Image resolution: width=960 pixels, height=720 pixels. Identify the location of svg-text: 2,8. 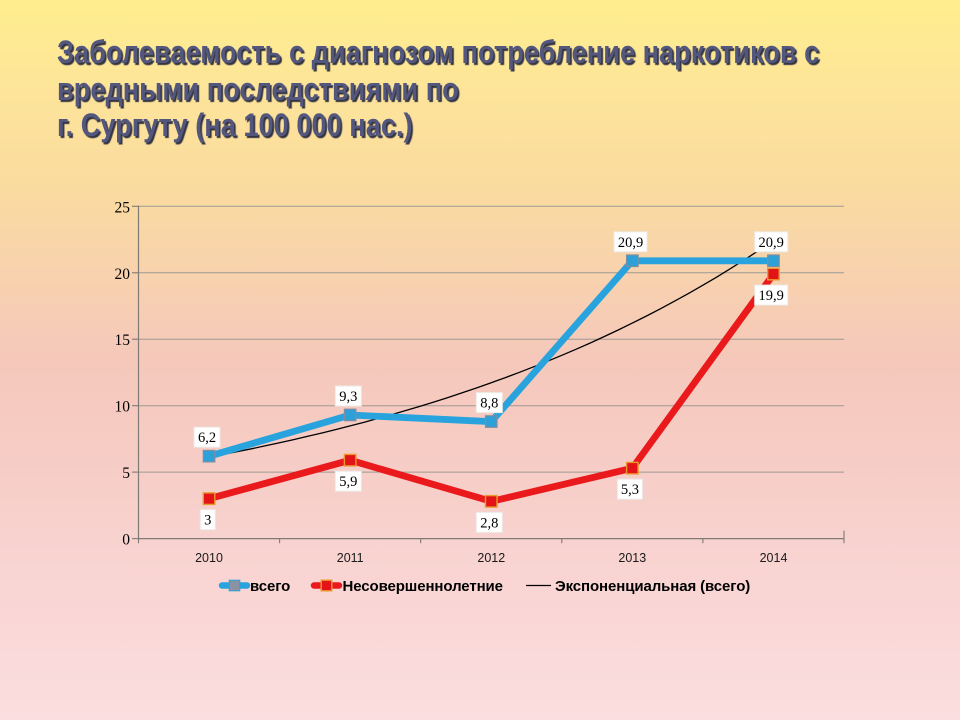
(489, 523).